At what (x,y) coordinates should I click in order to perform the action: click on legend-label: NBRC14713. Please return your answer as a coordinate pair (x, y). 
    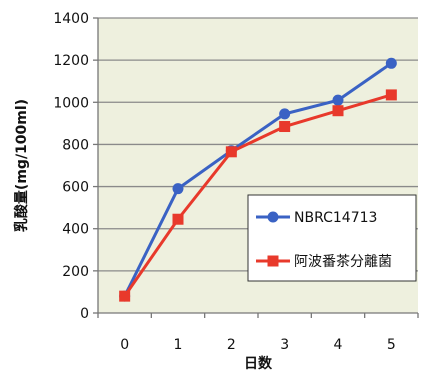
    Looking at the image, I should click on (335, 218).